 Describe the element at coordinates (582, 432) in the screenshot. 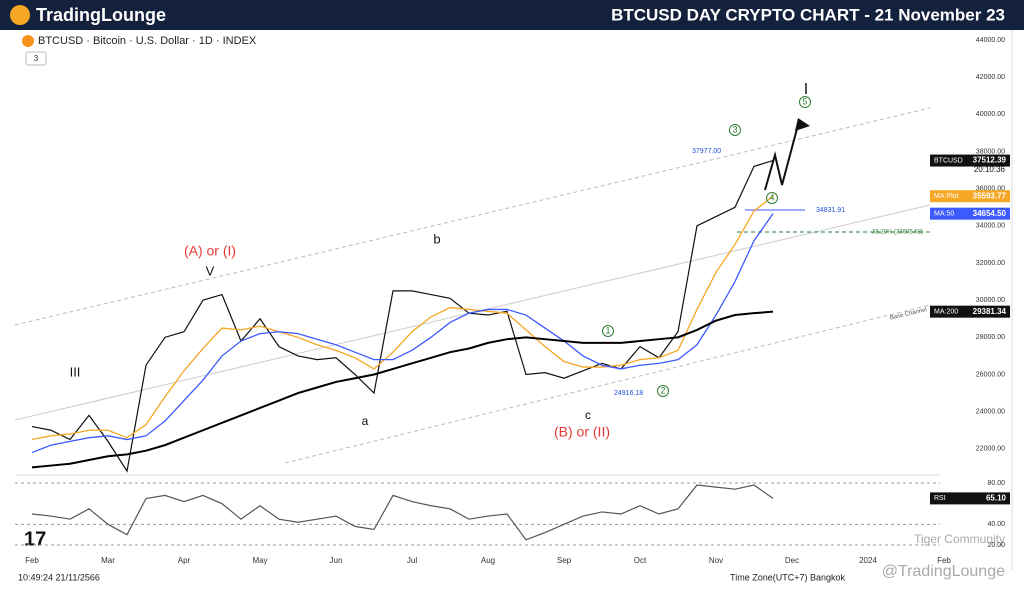

I see `annotation: (B) or (II)` at that location.